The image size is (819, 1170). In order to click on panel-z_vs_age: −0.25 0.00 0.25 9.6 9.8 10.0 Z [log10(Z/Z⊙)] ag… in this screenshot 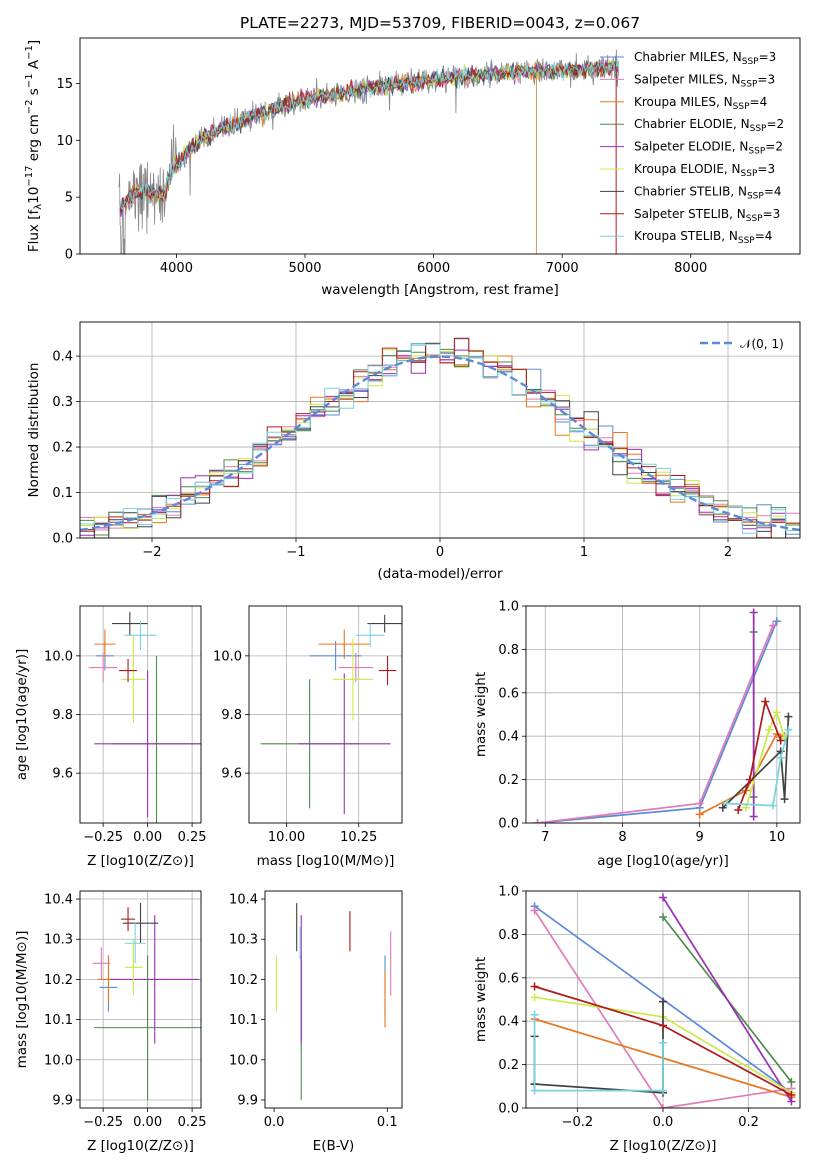, I will do `click(110, 737)`.